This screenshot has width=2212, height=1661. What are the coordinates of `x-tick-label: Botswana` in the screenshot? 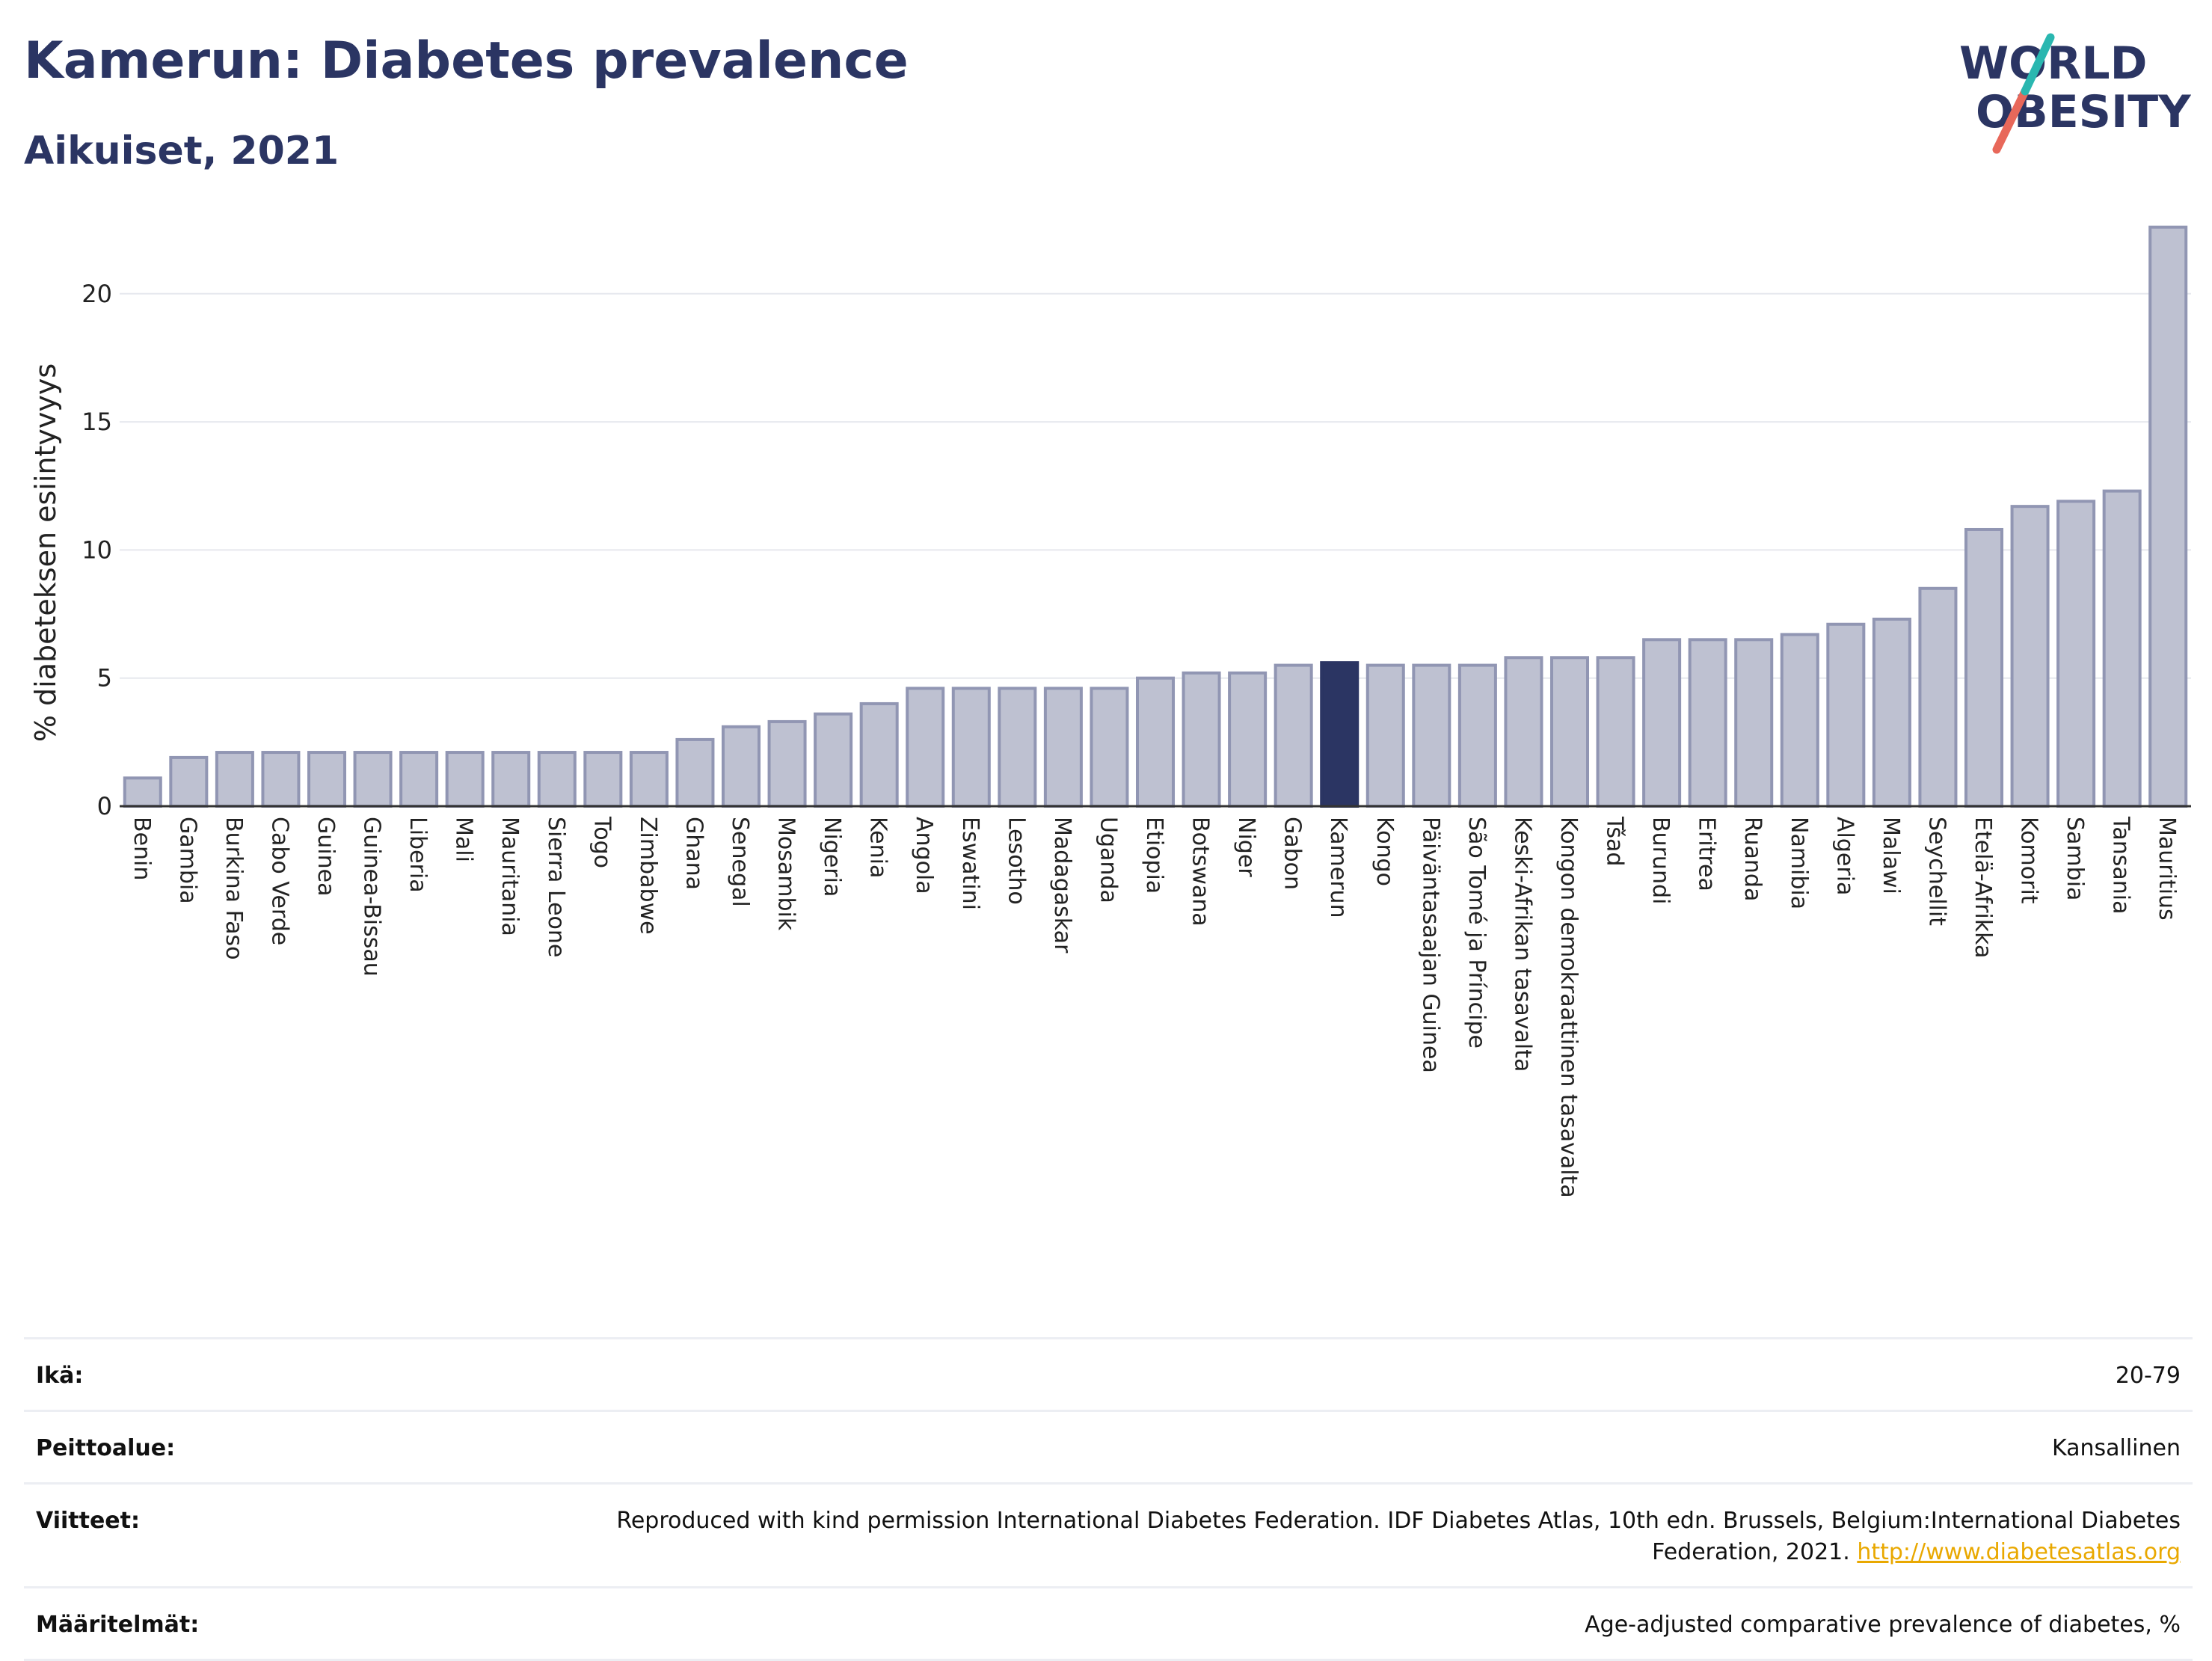 It's located at (1201, 872).